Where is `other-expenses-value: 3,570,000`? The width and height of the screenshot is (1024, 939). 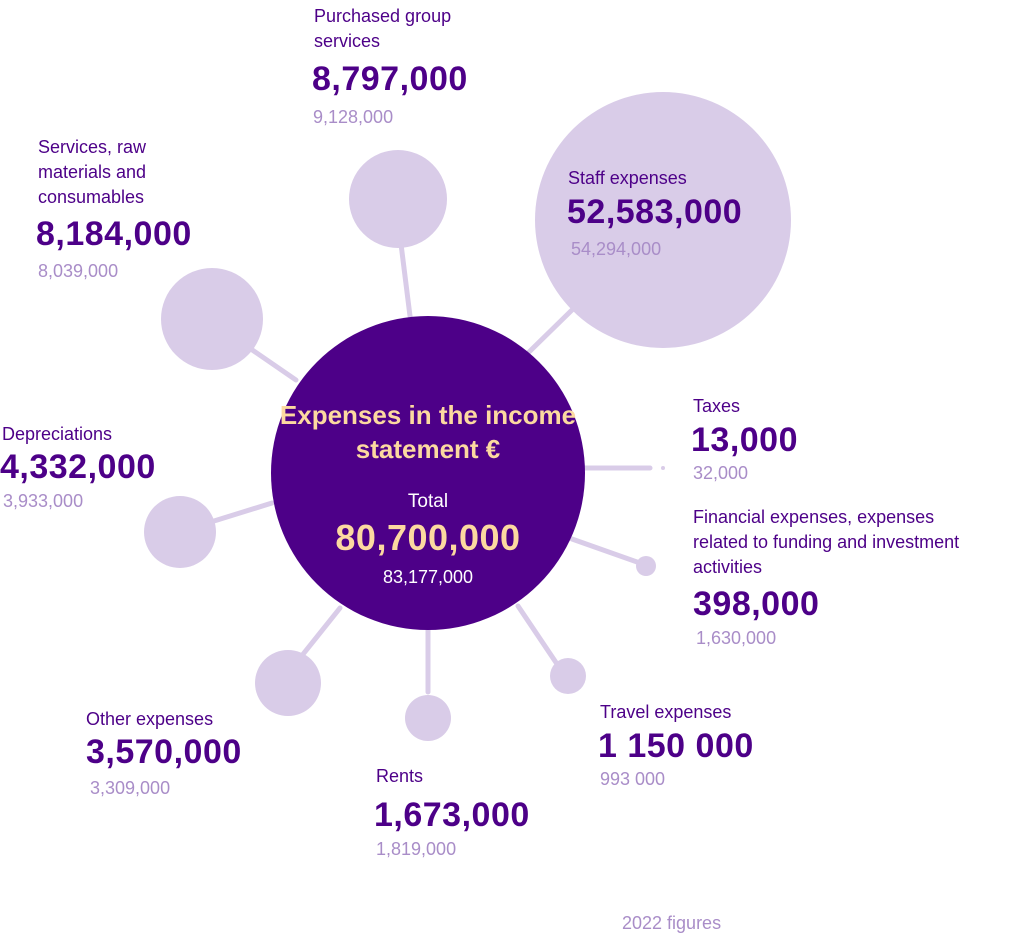 other-expenses-value: 3,570,000 is located at coordinates (164, 752).